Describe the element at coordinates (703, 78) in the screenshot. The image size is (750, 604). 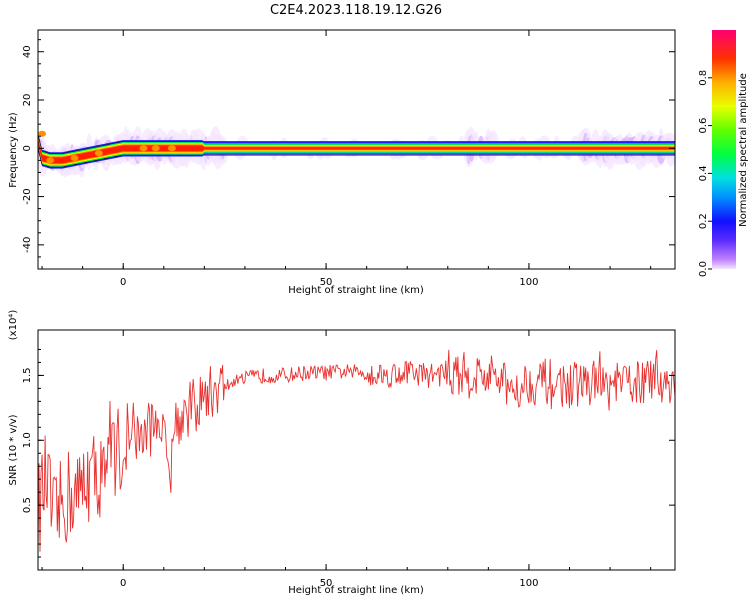
I see `colorbar-tick-label: 0.8` at that location.